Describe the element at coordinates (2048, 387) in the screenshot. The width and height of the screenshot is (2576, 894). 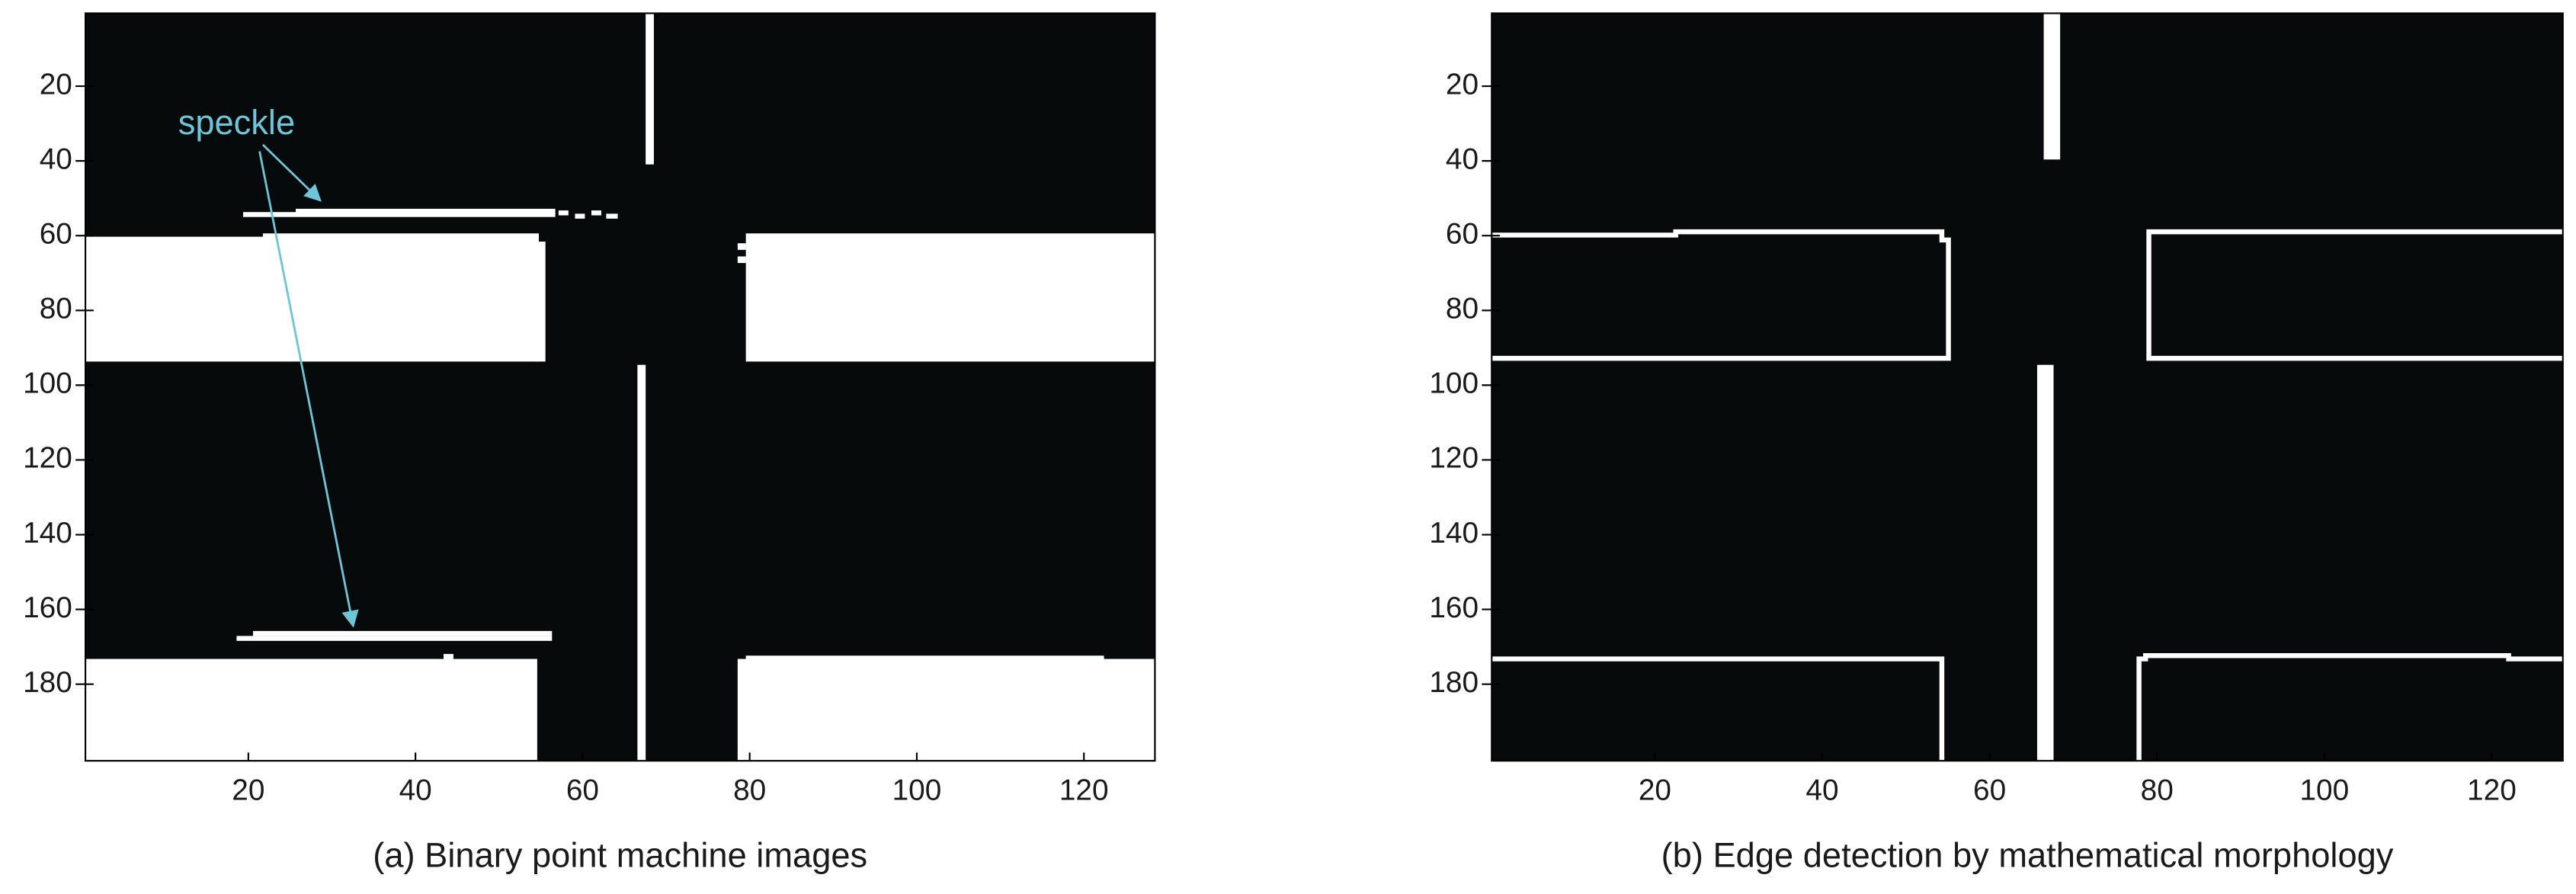
I see `image-content` at that location.